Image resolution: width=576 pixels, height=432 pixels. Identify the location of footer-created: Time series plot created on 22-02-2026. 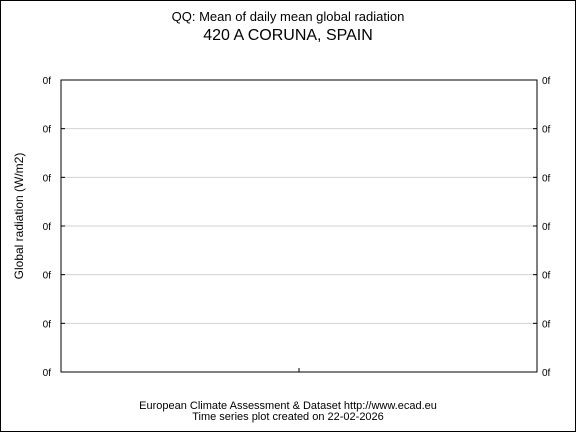
(288, 417).